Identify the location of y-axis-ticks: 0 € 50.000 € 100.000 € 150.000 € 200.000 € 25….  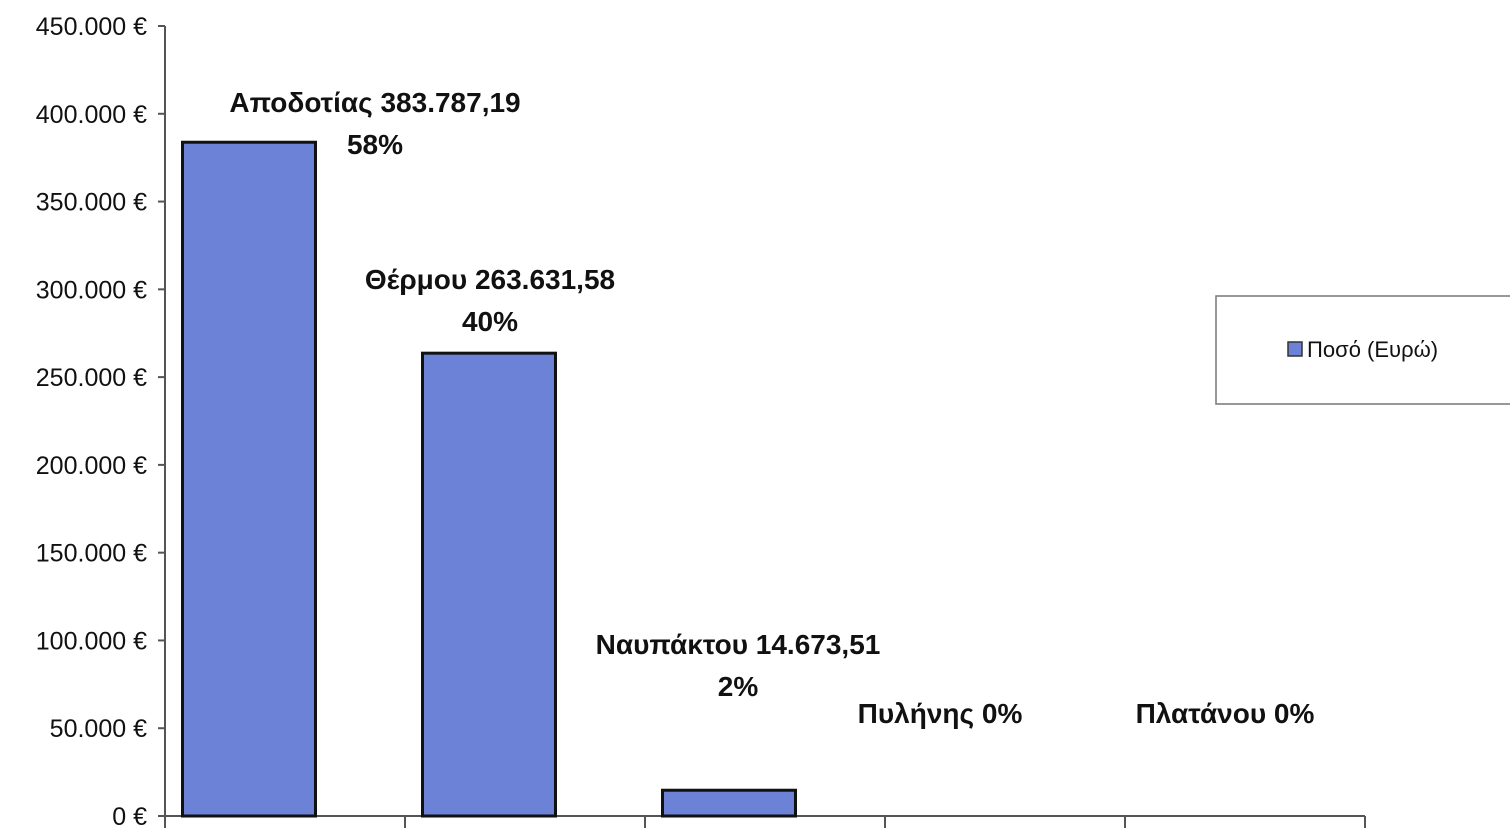
(100, 421).